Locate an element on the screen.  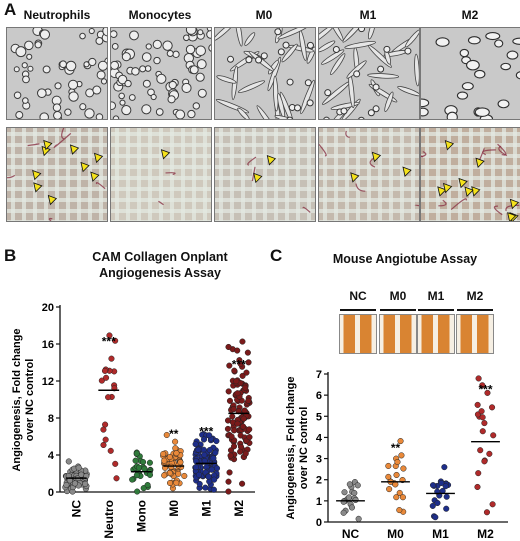
col-label-m2: M2 is located at coordinates (470, 15).